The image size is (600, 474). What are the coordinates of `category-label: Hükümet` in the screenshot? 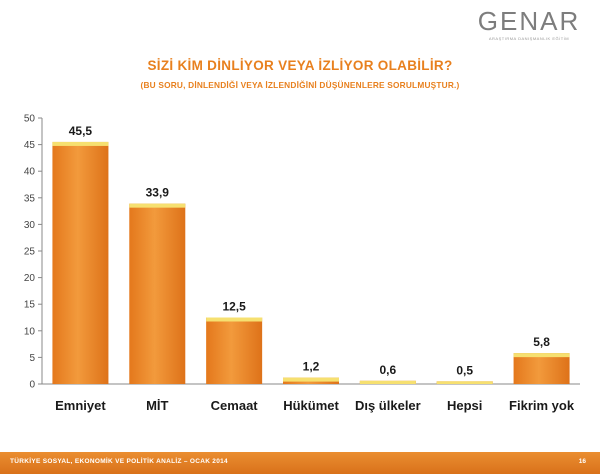 It's located at (311, 405).